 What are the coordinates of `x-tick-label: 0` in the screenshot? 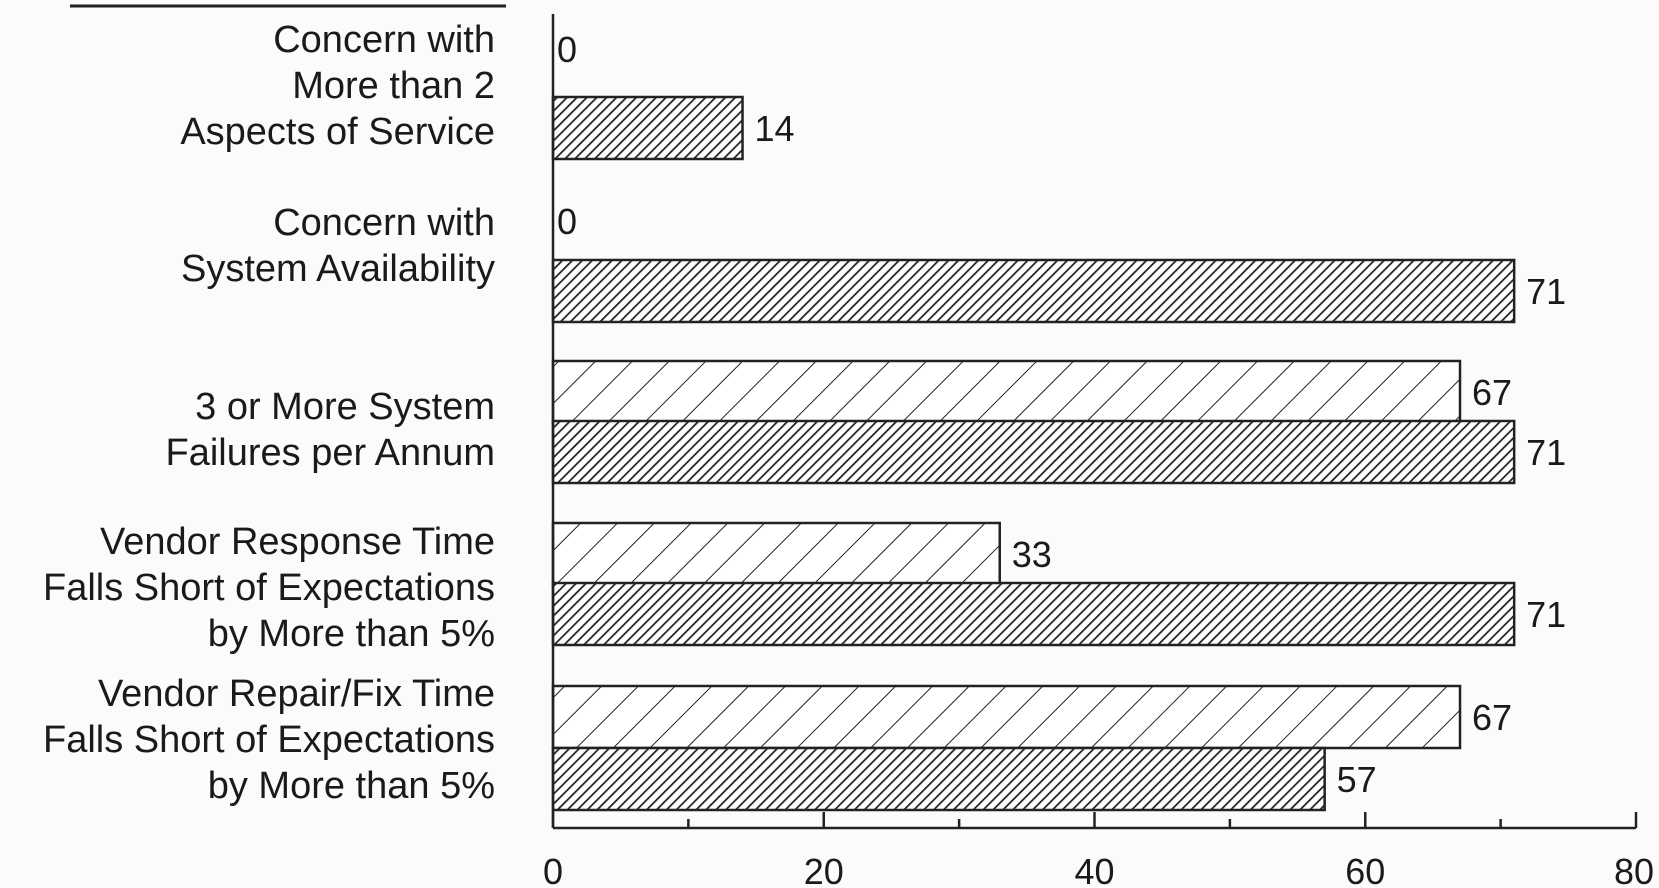 It's located at (553, 869).